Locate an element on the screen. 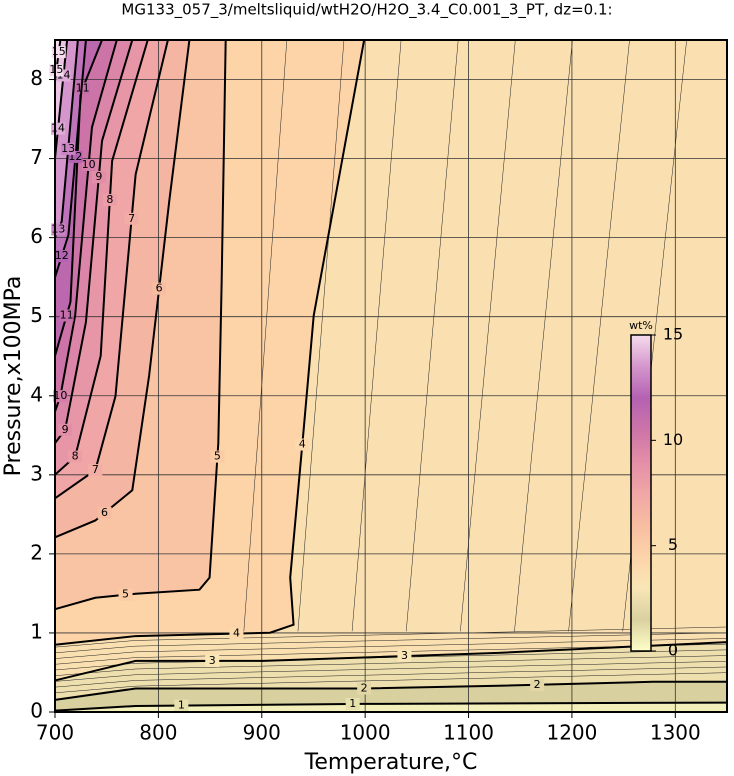 The width and height of the screenshot is (734, 776). x-tick-label: 1200 is located at coordinates (571, 733).